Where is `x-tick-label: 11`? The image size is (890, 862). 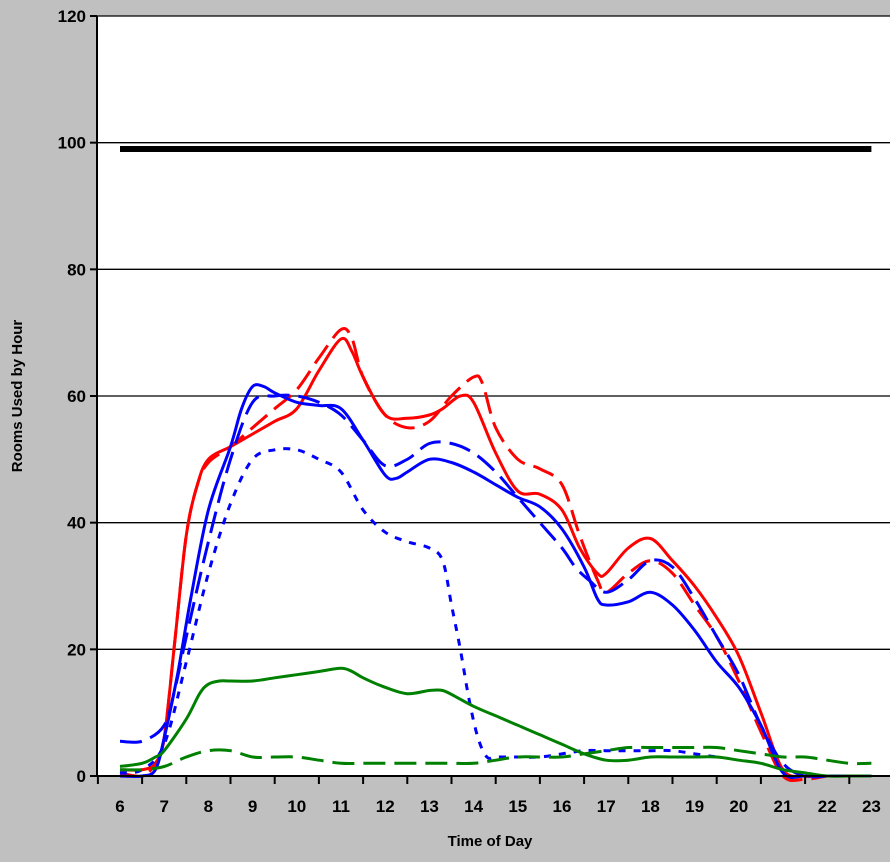
x-tick-label: 11 is located at coordinates (341, 806).